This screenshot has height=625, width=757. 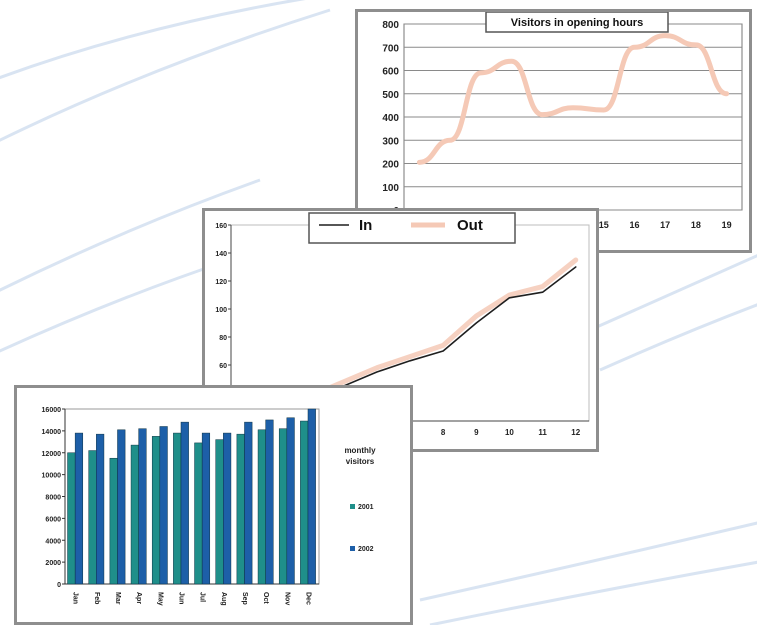 I want to click on chart-title-line1: monthly, so click(x=360, y=450).